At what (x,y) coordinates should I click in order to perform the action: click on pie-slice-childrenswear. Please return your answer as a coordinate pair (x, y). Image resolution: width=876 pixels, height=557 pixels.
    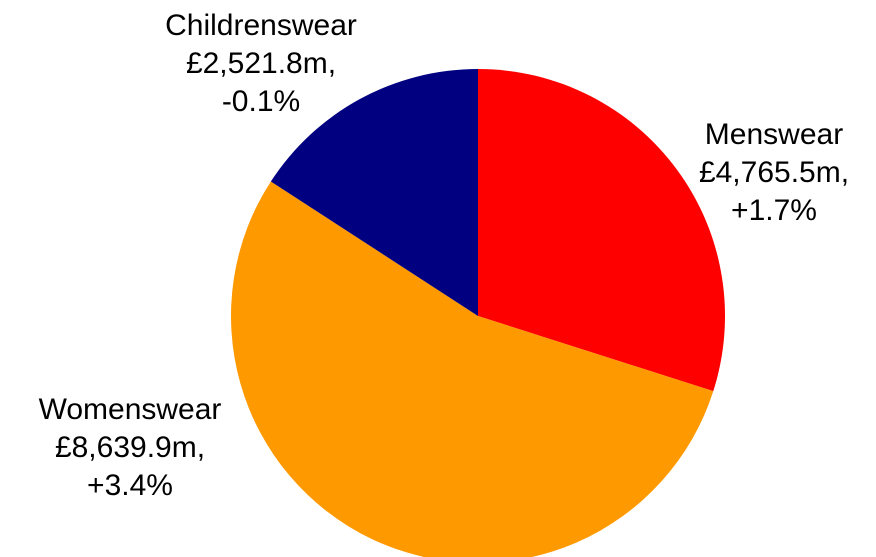
    Looking at the image, I should click on (374, 192).